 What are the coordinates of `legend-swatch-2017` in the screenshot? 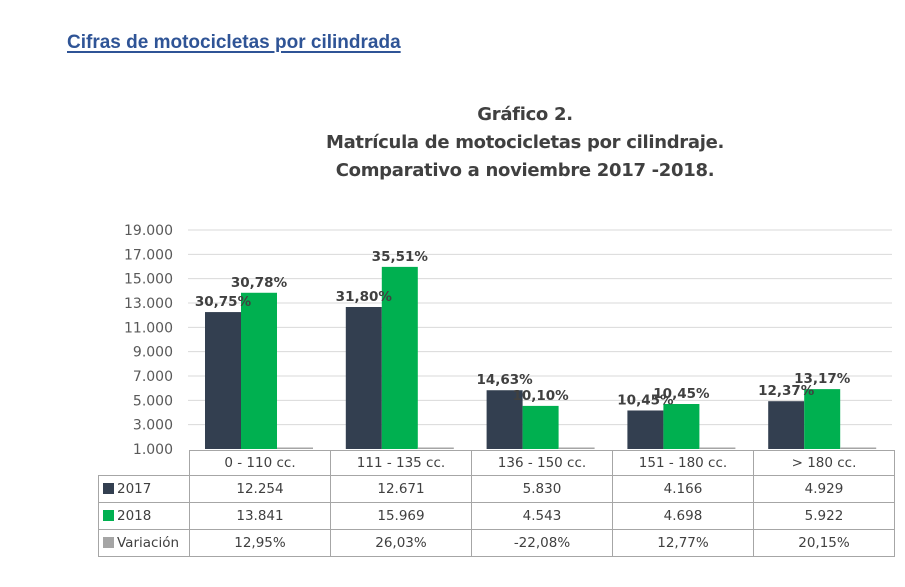 It's located at (108, 488).